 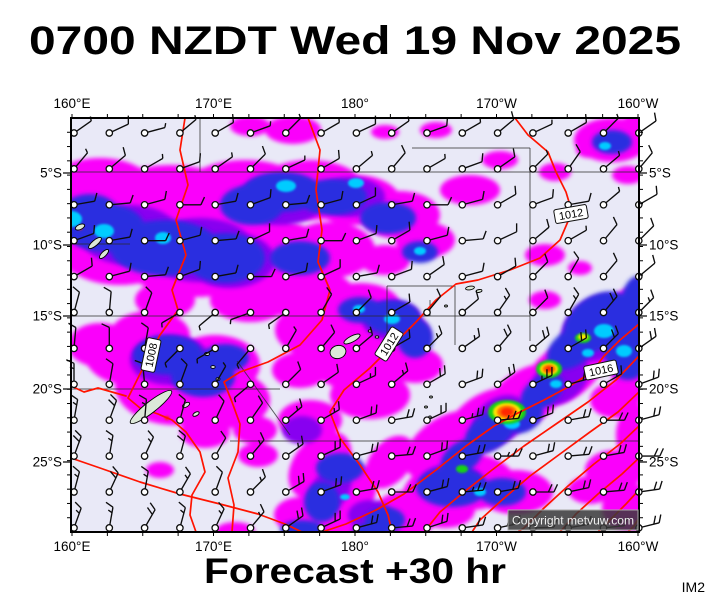 What do you see at coordinates (663, 462) in the screenshot?
I see `y-axis-label-right: 25°S` at bounding box center [663, 462].